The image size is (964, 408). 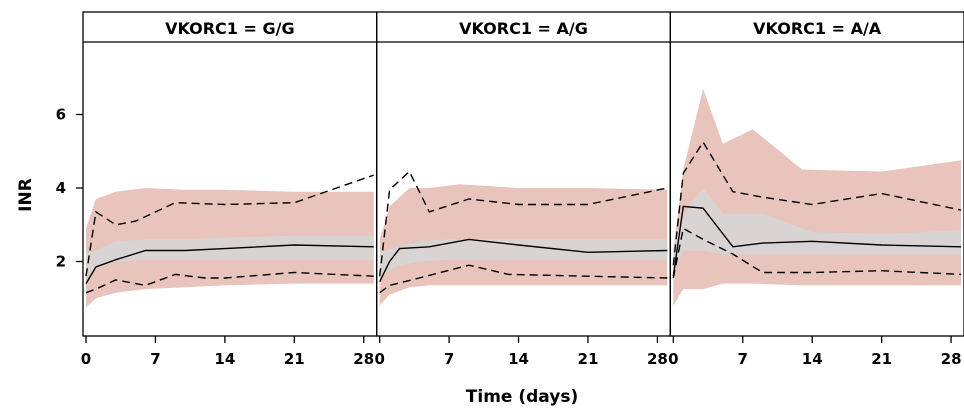 What do you see at coordinates (61, 188) in the screenshot?
I see `y-tick-label: 4` at bounding box center [61, 188].